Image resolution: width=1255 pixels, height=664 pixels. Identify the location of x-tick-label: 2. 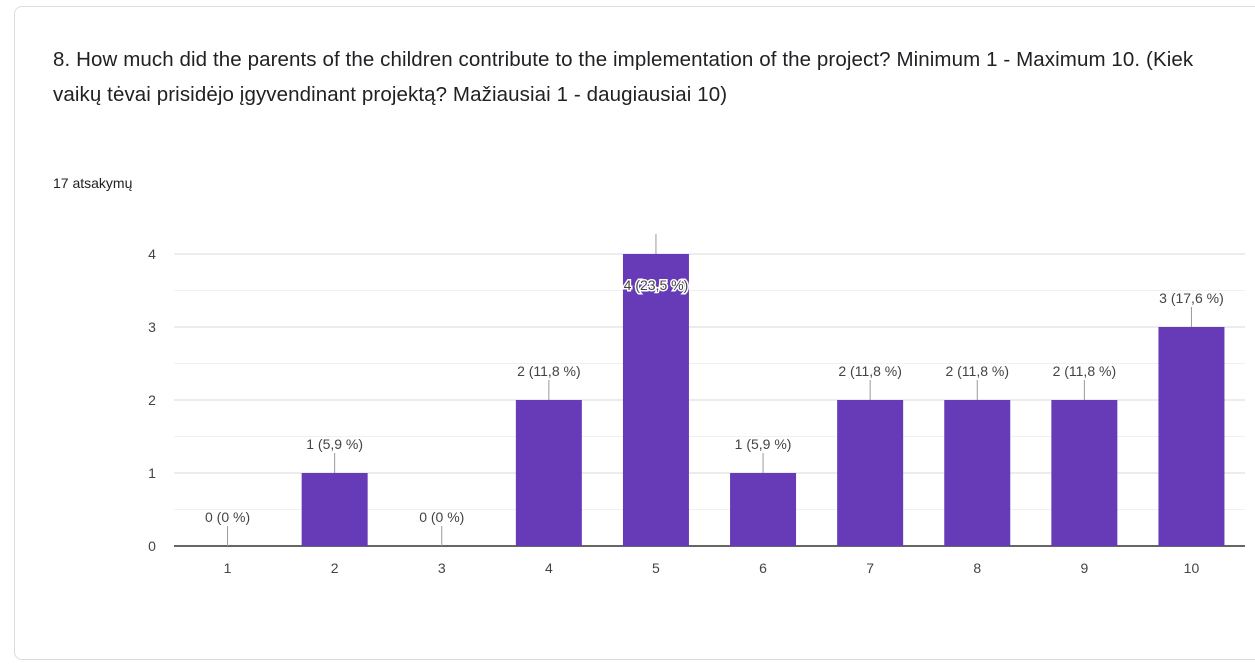
(335, 568).